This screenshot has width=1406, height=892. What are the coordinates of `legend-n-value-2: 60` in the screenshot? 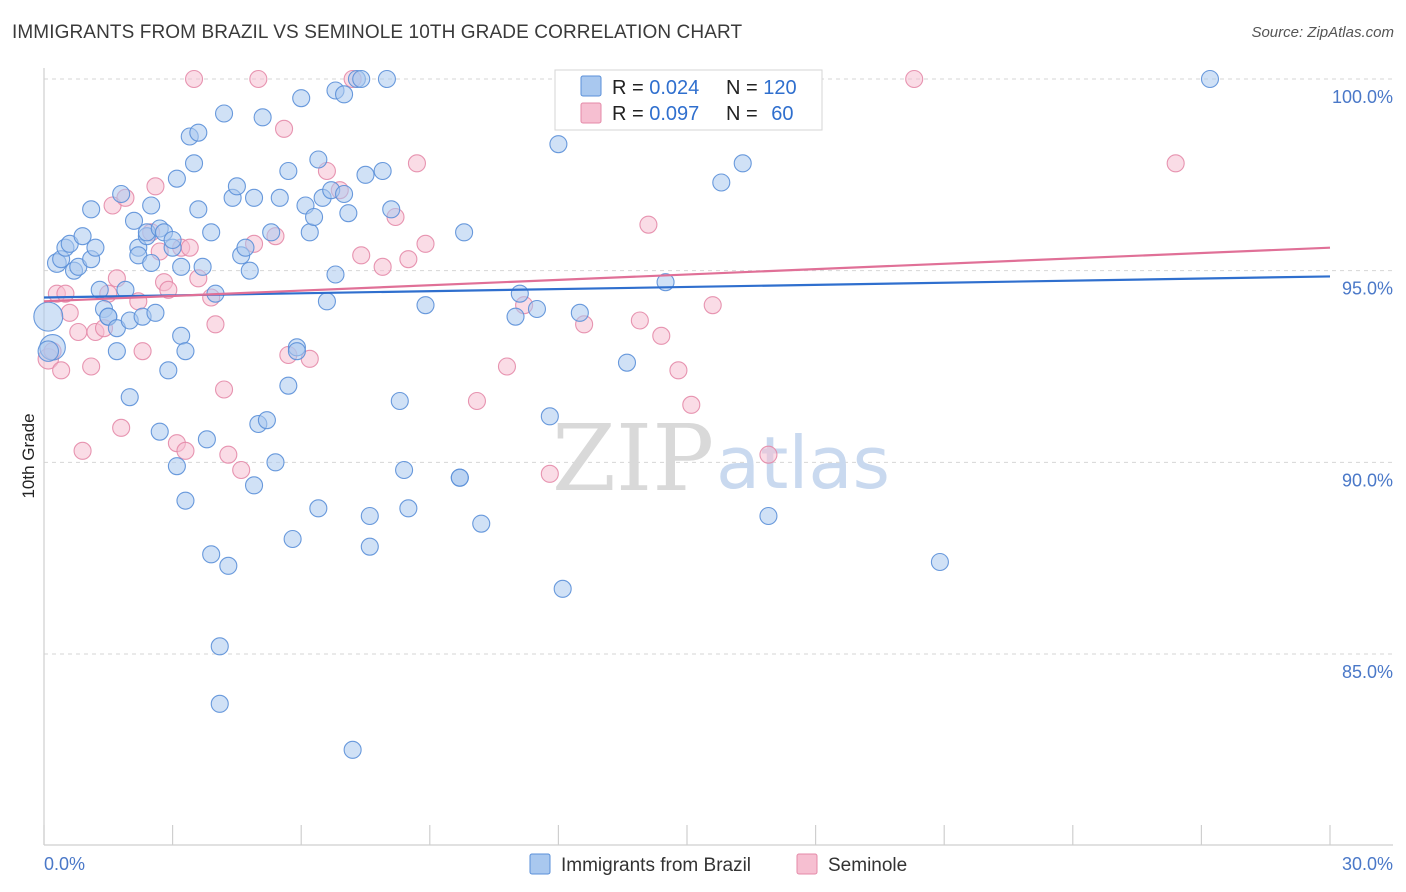 It's located at (782, 114).